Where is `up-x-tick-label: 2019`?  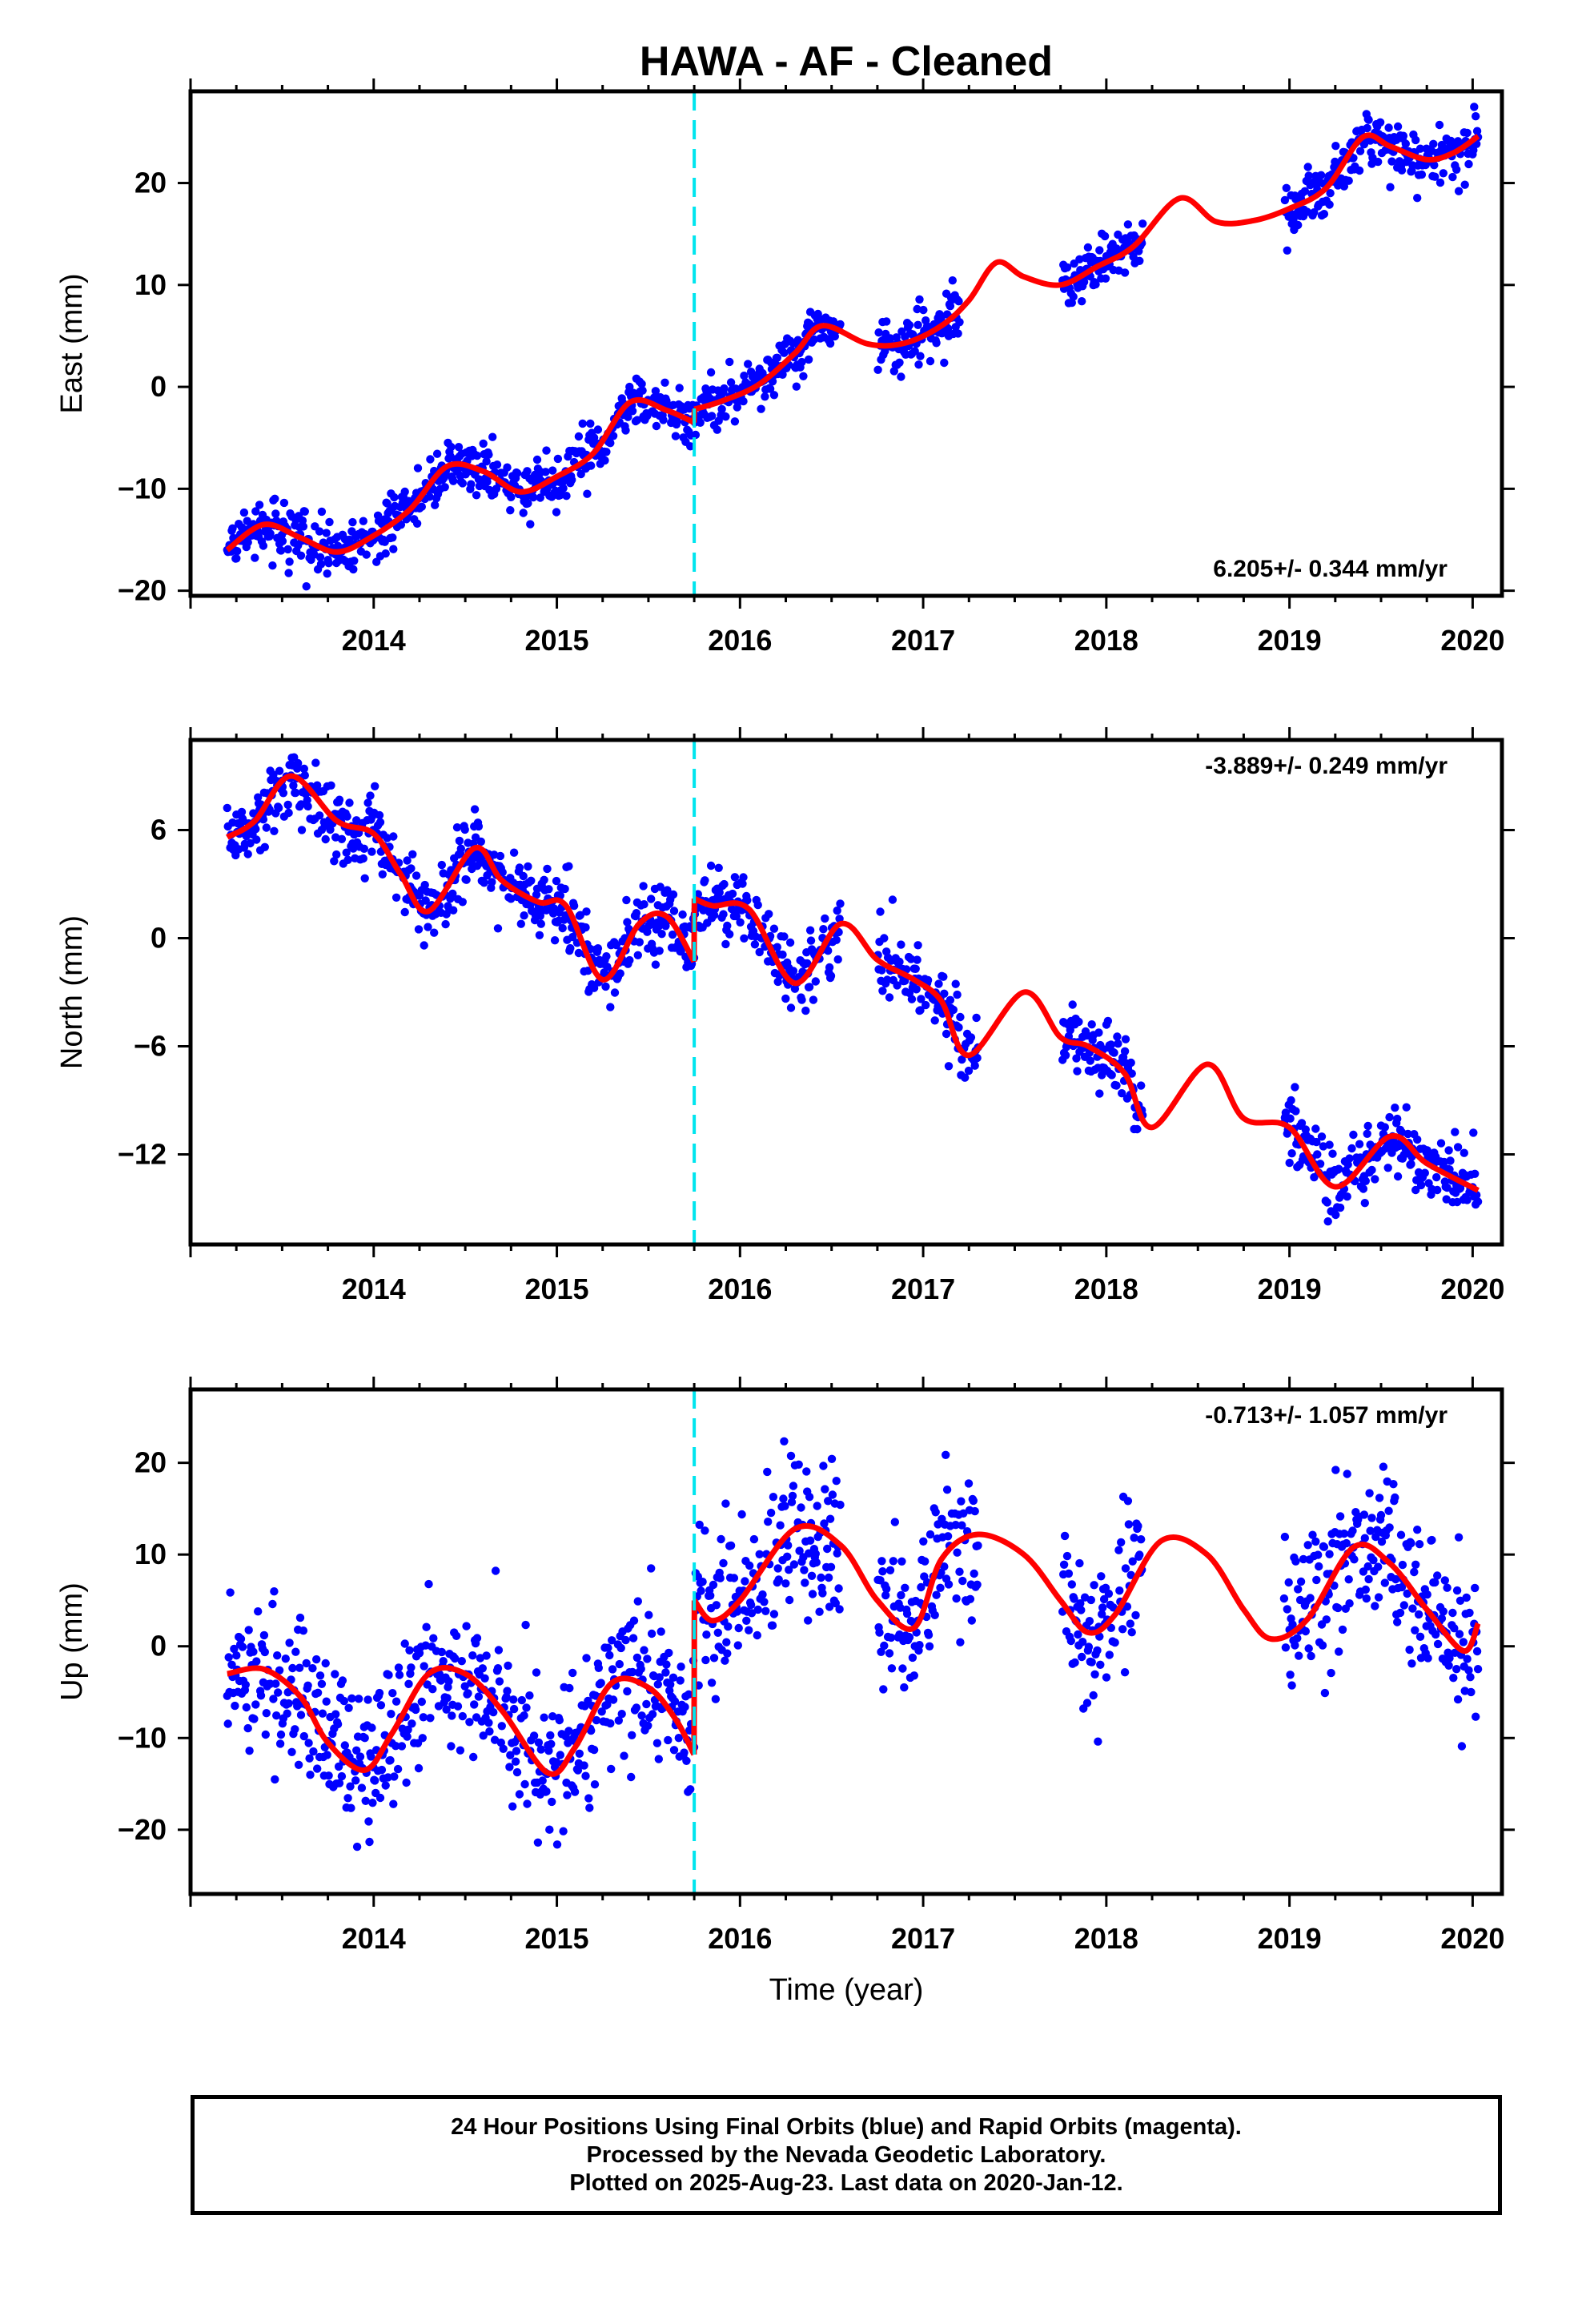 up-x-tick-label: 2019 is located at coordinates (1290, 1938).